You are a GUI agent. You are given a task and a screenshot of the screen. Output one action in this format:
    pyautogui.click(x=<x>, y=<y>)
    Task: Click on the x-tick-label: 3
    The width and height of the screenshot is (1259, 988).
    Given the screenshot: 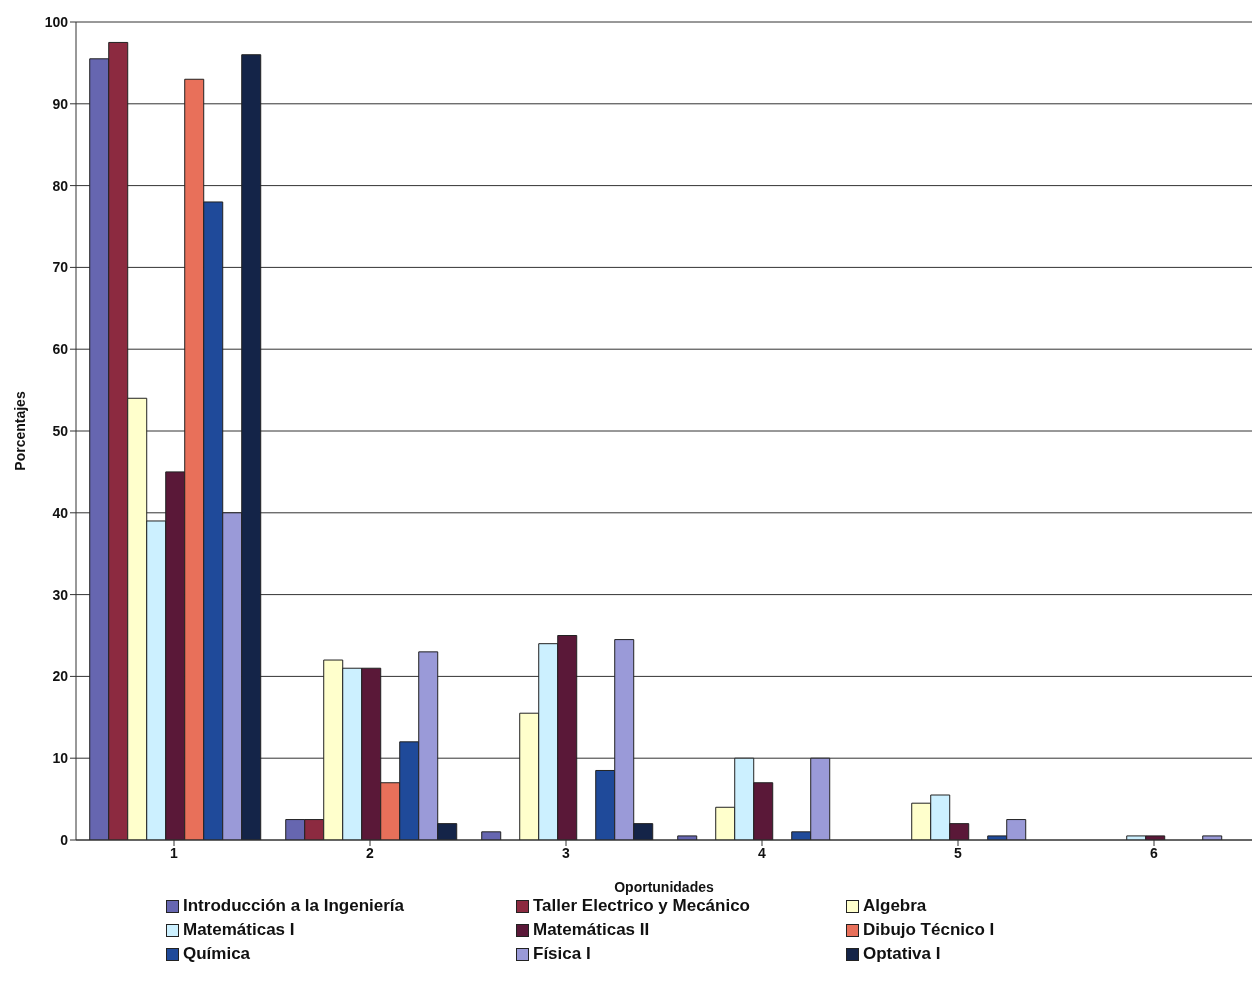 What is the action you would take?
    pyautogui.click(x=566, y=852)
    